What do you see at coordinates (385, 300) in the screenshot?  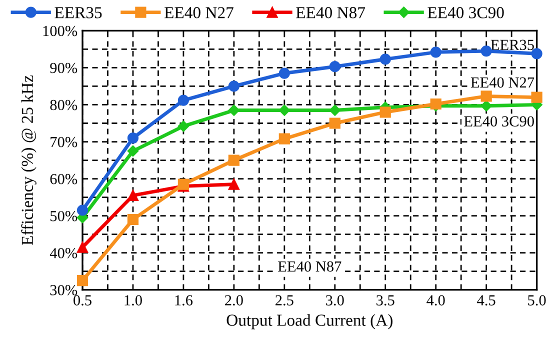 I see `x-tick-label: 3.5` at bounding box center [385, 300].